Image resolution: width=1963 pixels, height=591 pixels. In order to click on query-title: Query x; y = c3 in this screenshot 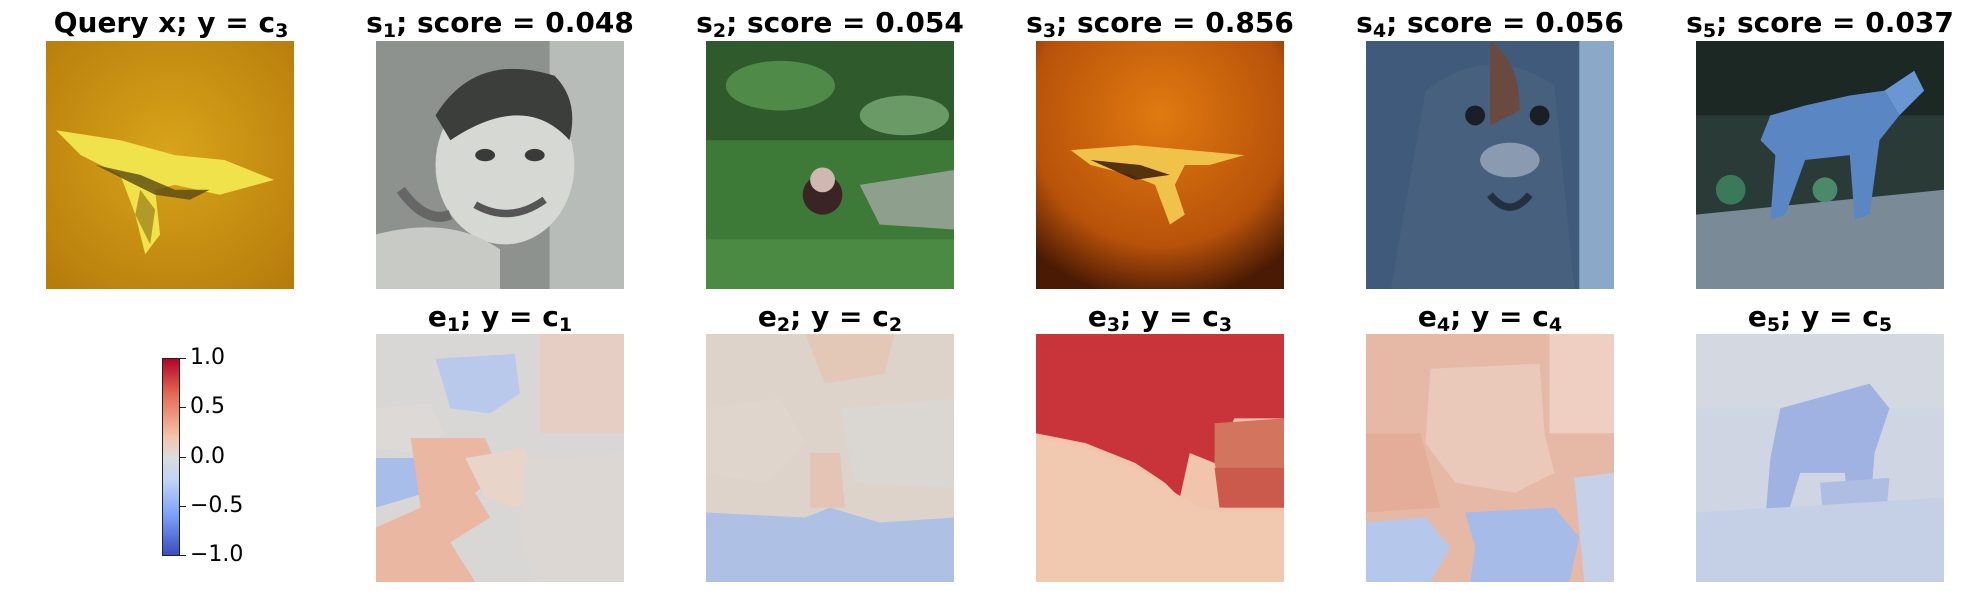, I will do `click(171, 24)`.